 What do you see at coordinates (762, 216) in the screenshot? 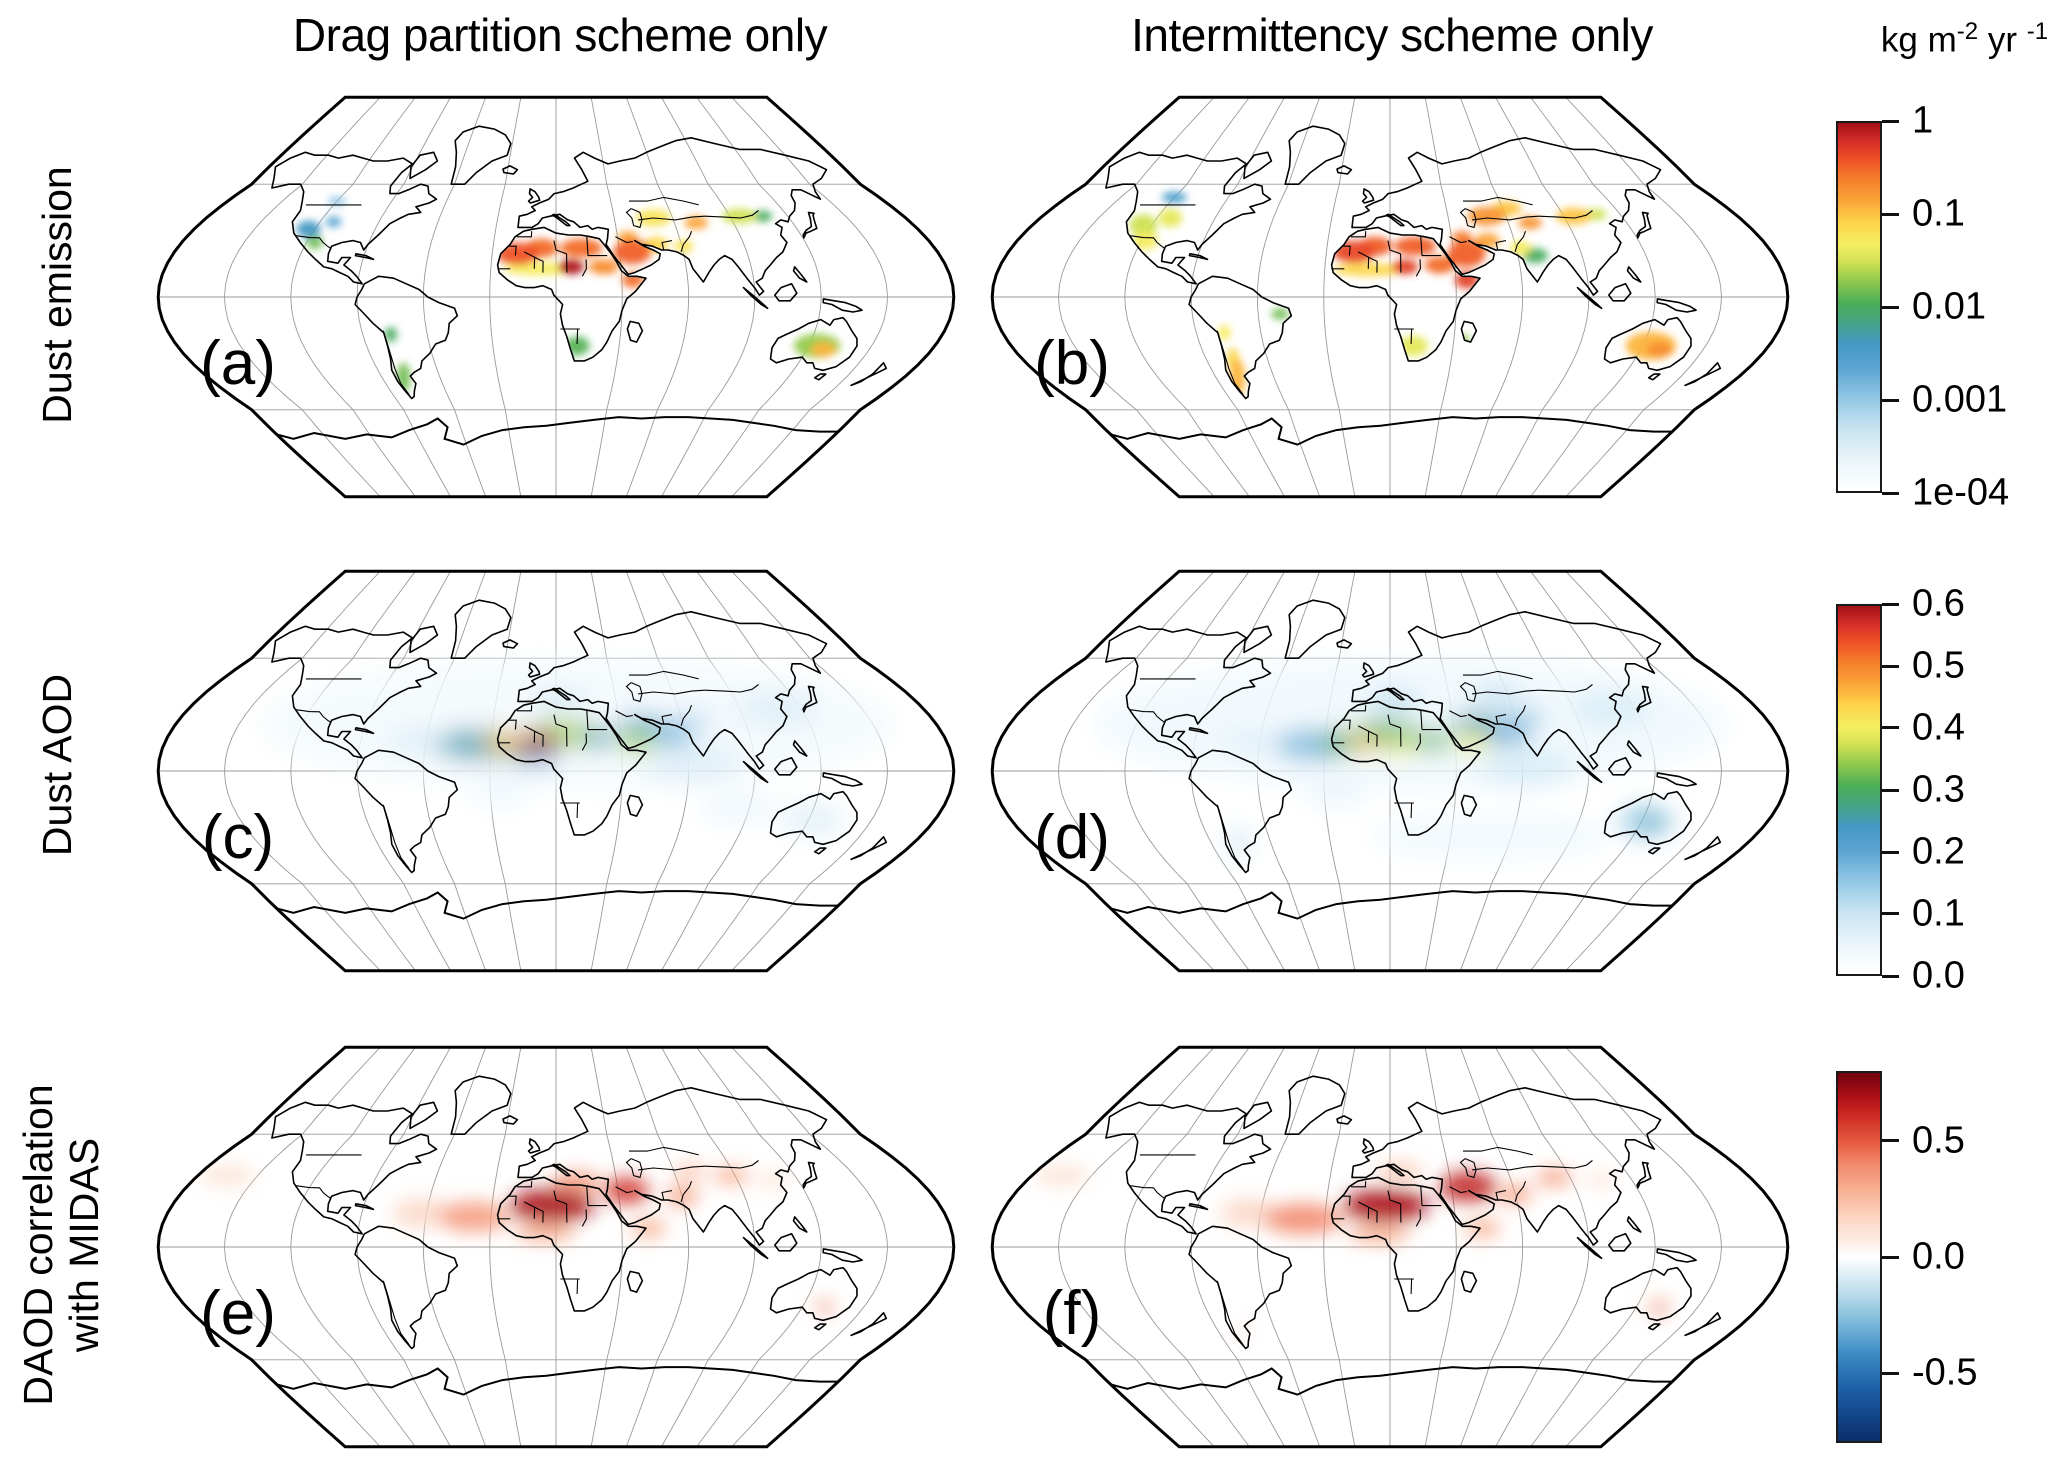
I see `dust-blob-northeast-china` at bounding box center [762, 216].